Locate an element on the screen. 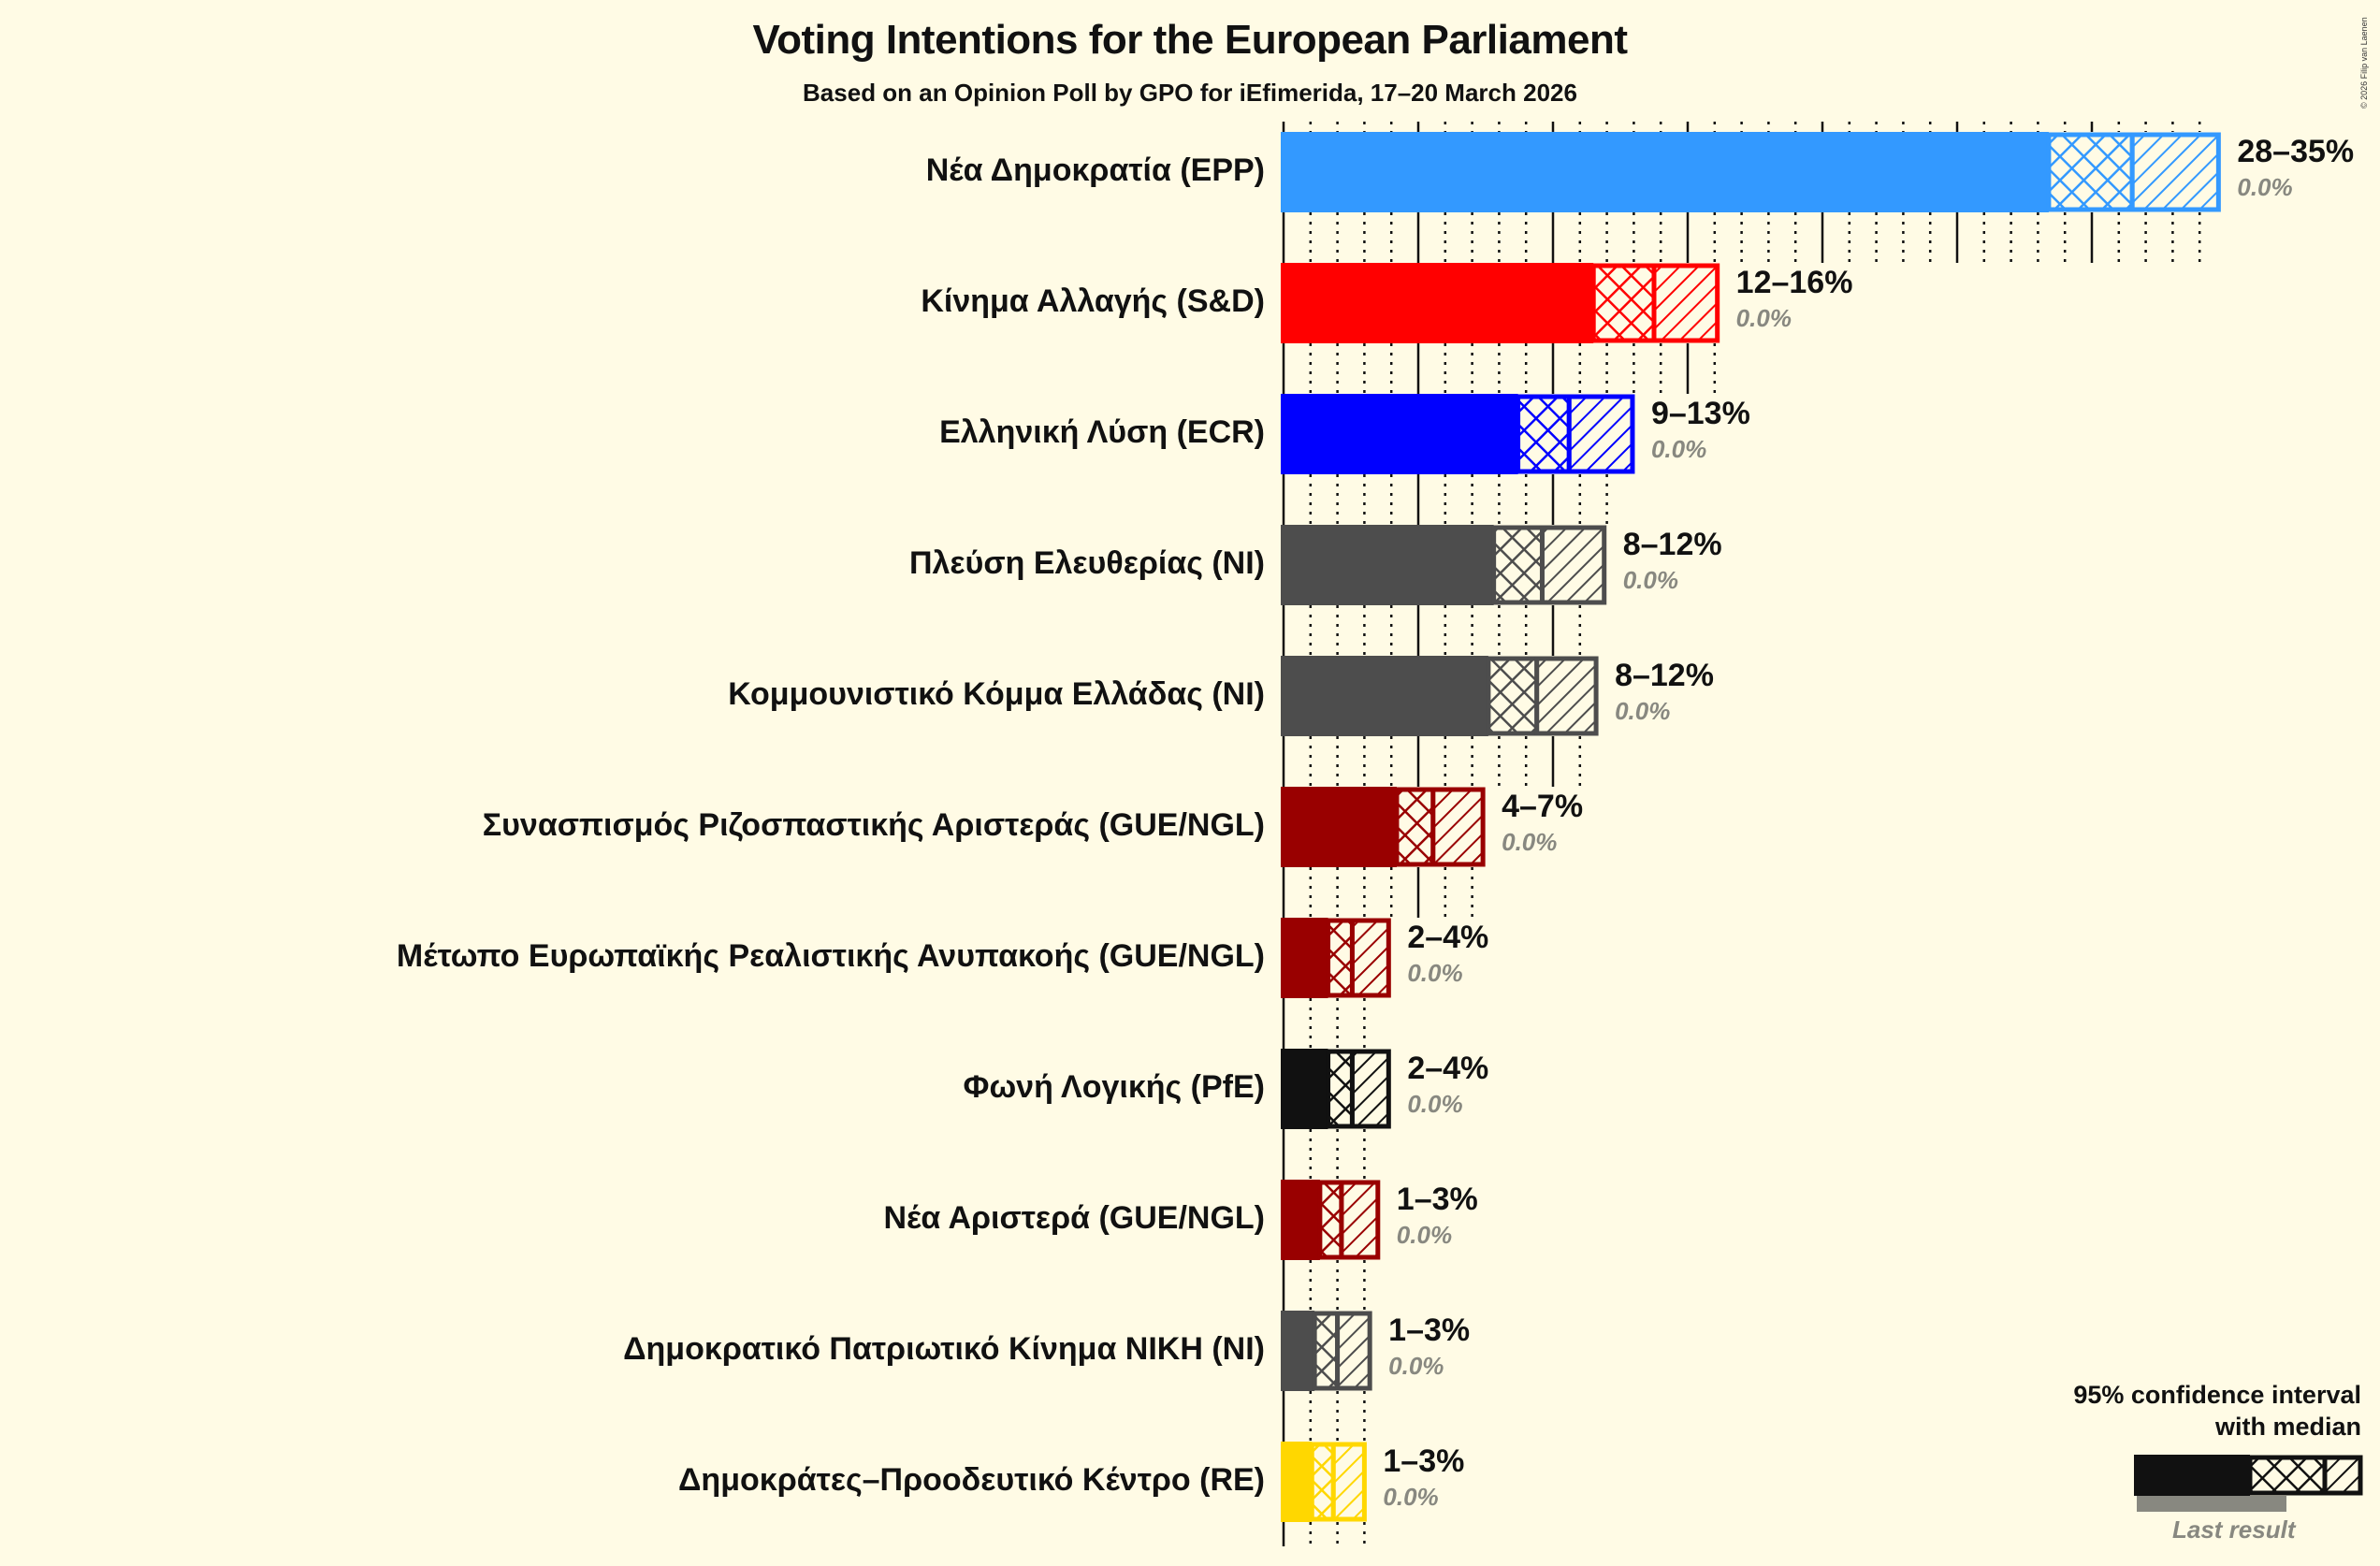 Image resolution: width=2380 pixels, height=1566 pixels. legend-title: 95% confidence interval with median is located at coordinates (2217, 1411).